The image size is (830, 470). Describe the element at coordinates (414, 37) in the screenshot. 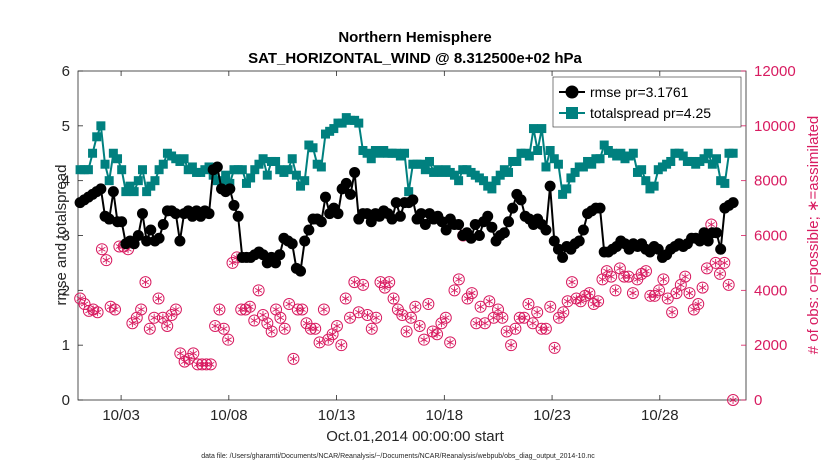

I see `chart-title: Northern Hemisphere` at that location.